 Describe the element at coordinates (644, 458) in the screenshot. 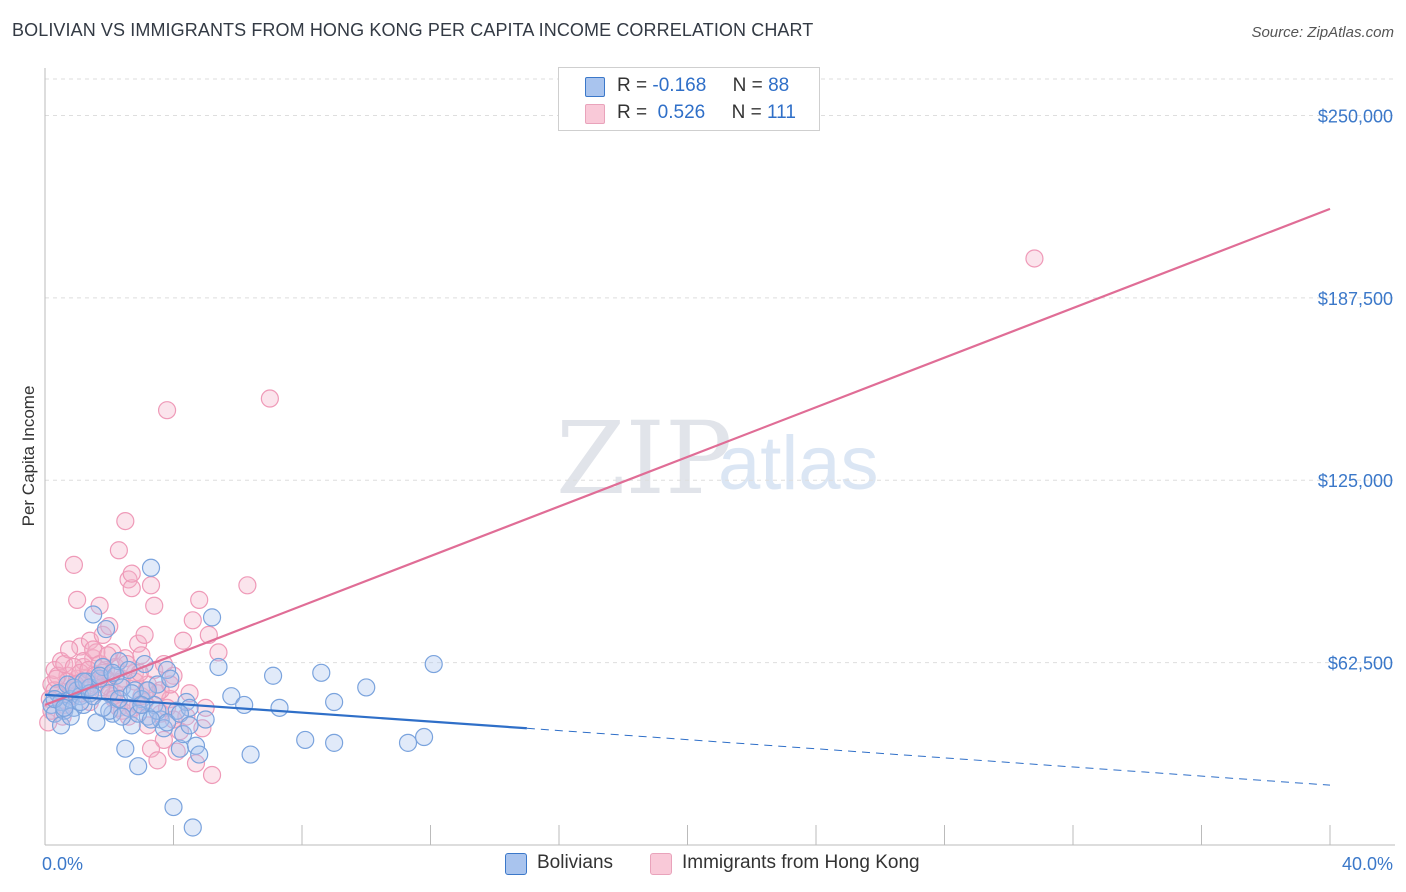

I see `watermark-zip: ZIP` at that location.